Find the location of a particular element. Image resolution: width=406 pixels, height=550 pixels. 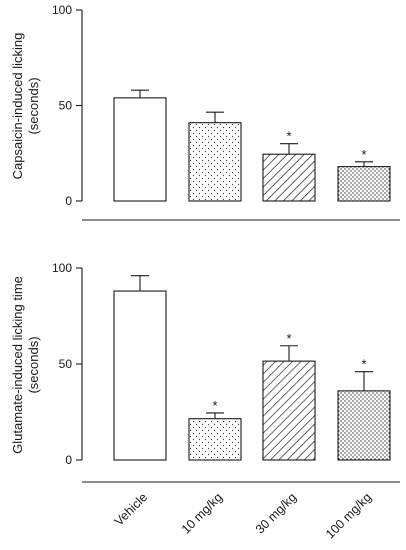

glutamate-y-tick-label: 100 is located at coordinates (62, 268).